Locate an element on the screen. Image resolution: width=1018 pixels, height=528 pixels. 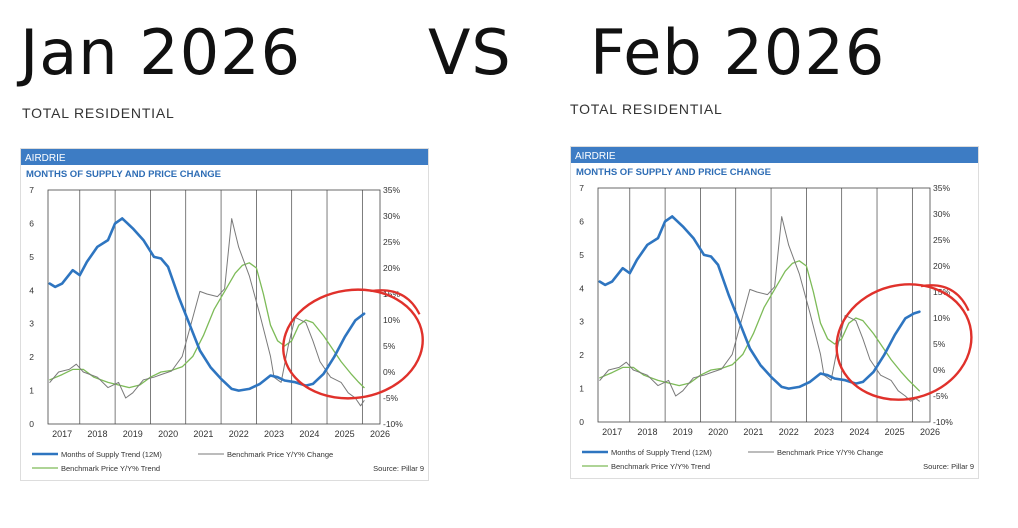
headline-feb: Feb 2026 is located at coordinates (738, 52).